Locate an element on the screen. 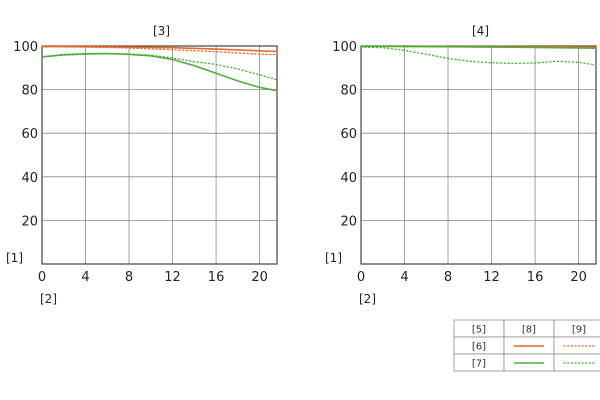  legend-row-label: [7] is located at coordinates (479, 364).